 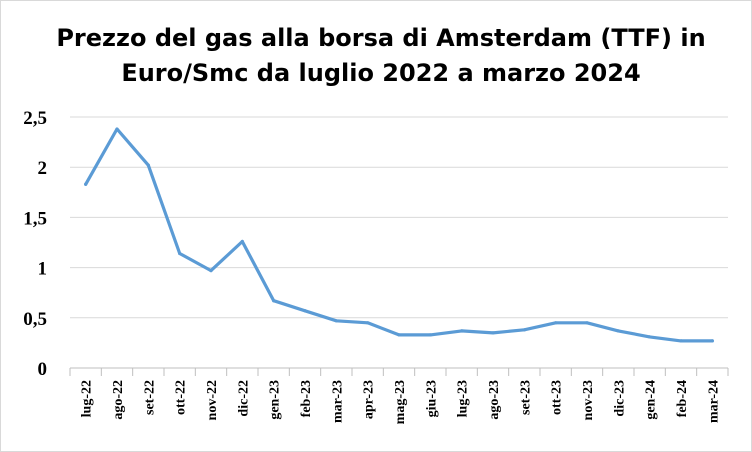 I want to click on y-tick-label: 2,5, so click(x=35, y=118).